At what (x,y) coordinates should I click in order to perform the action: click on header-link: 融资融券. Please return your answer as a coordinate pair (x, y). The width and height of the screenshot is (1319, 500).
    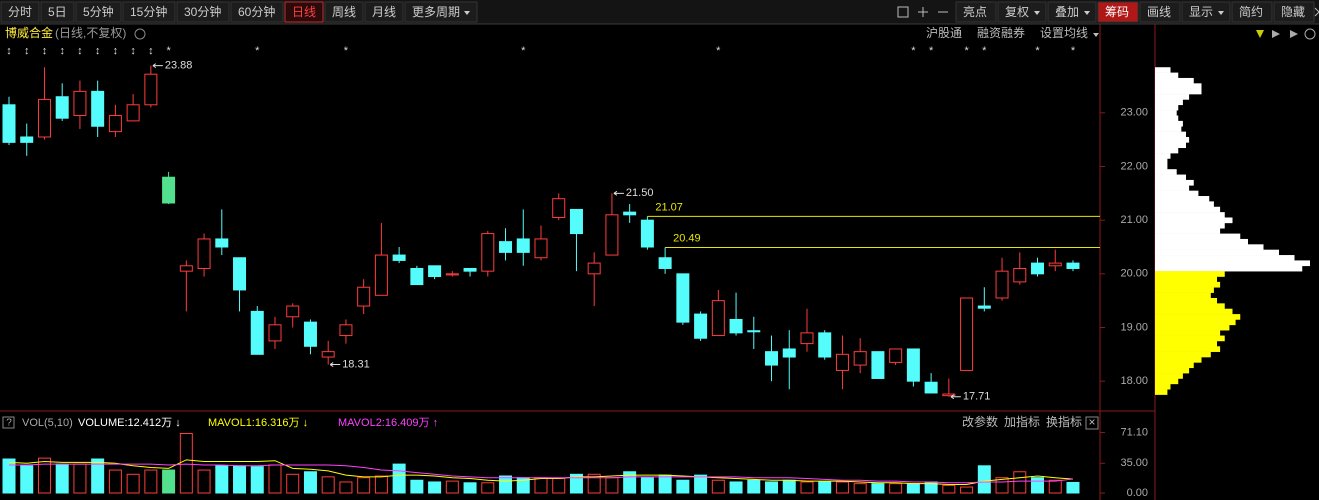
    Looking at the image, I should click on (1001, 32).